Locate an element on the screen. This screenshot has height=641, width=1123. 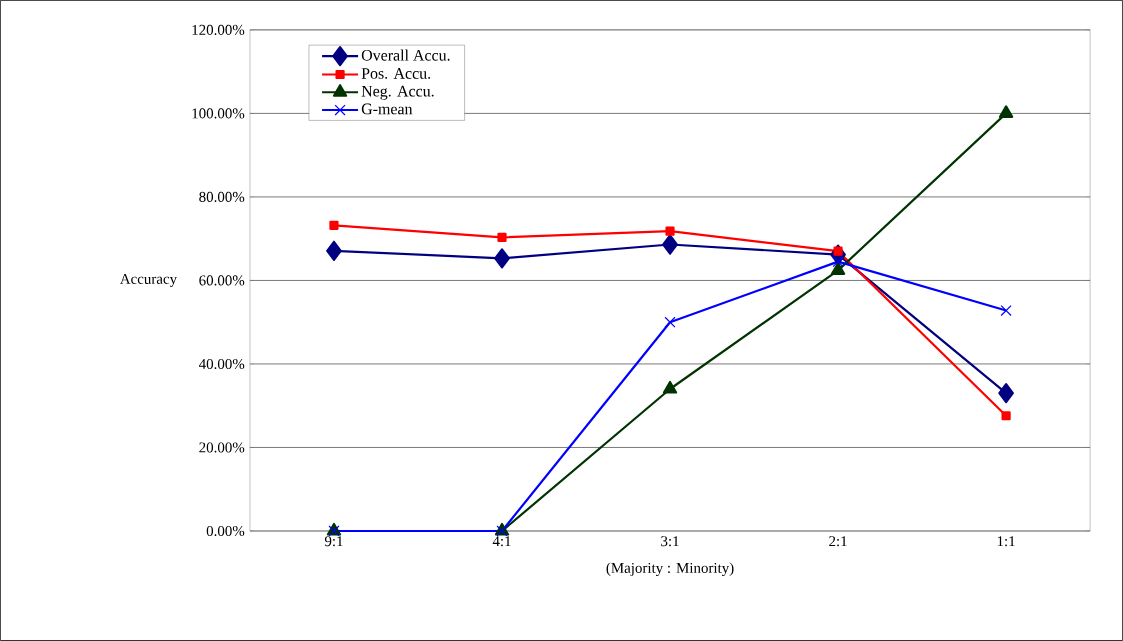
y-axis-title: Accuracy is located at coordinates (148, 280).